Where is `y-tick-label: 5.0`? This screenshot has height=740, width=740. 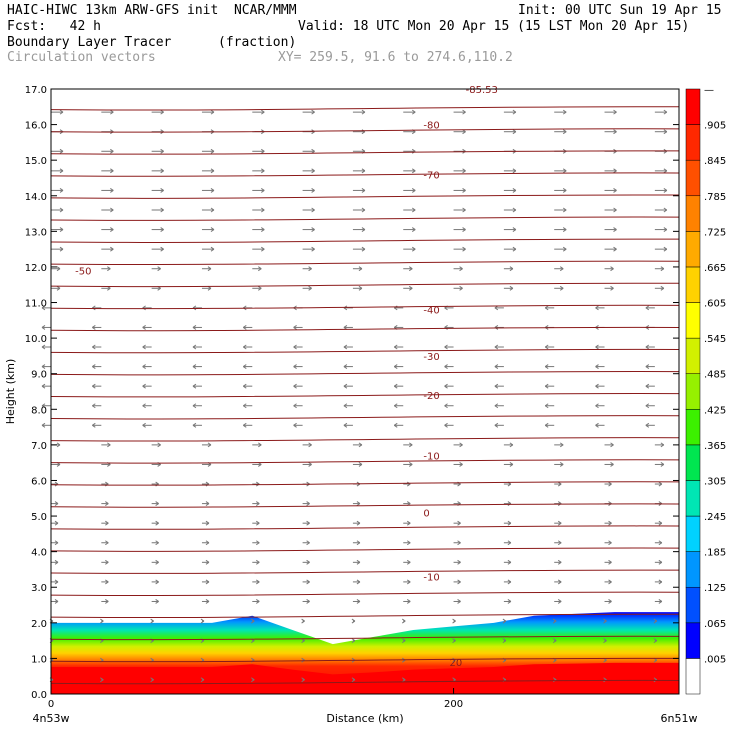
y-tick-label: 5.0 is located at coordinates (39, 517).